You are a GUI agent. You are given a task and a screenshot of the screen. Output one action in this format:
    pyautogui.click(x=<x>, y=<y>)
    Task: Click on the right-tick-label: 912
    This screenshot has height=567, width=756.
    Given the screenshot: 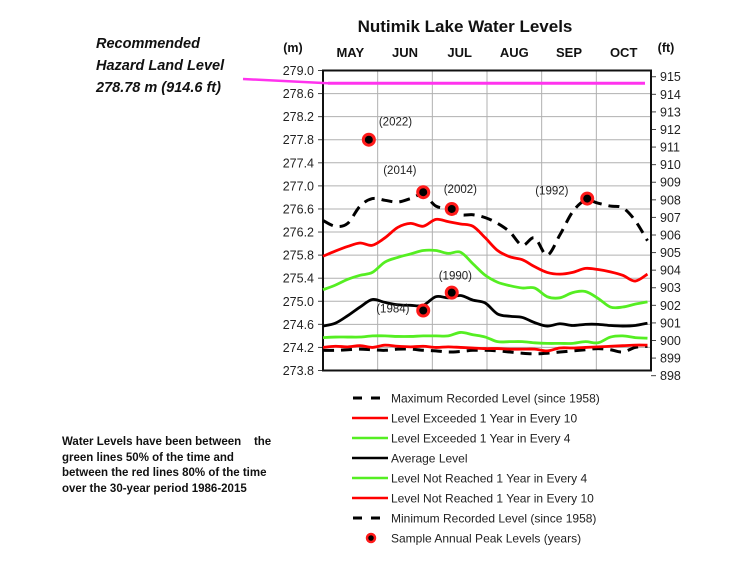 What is the action you would take?
    pyautogui.click(x=670, y=130)
    